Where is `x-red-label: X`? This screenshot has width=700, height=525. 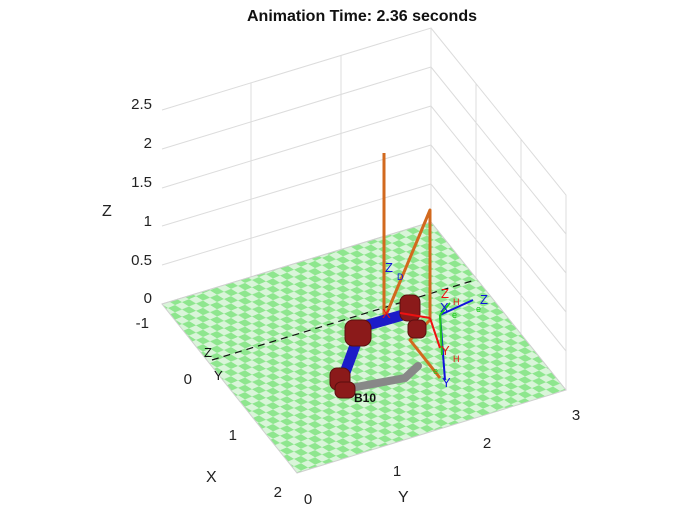
x-red-label: X is located at coordinates (386, 313).